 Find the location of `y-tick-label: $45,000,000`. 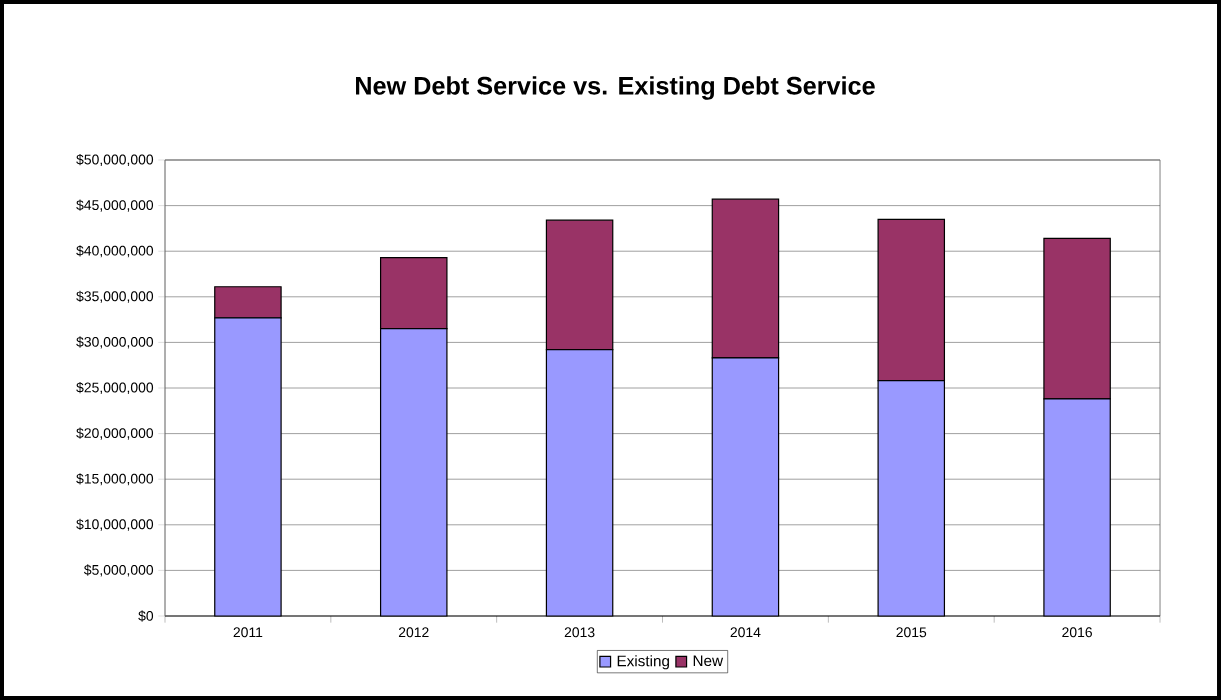

y-tick-label: $45,000,000 is located at coordinates (115, 205).